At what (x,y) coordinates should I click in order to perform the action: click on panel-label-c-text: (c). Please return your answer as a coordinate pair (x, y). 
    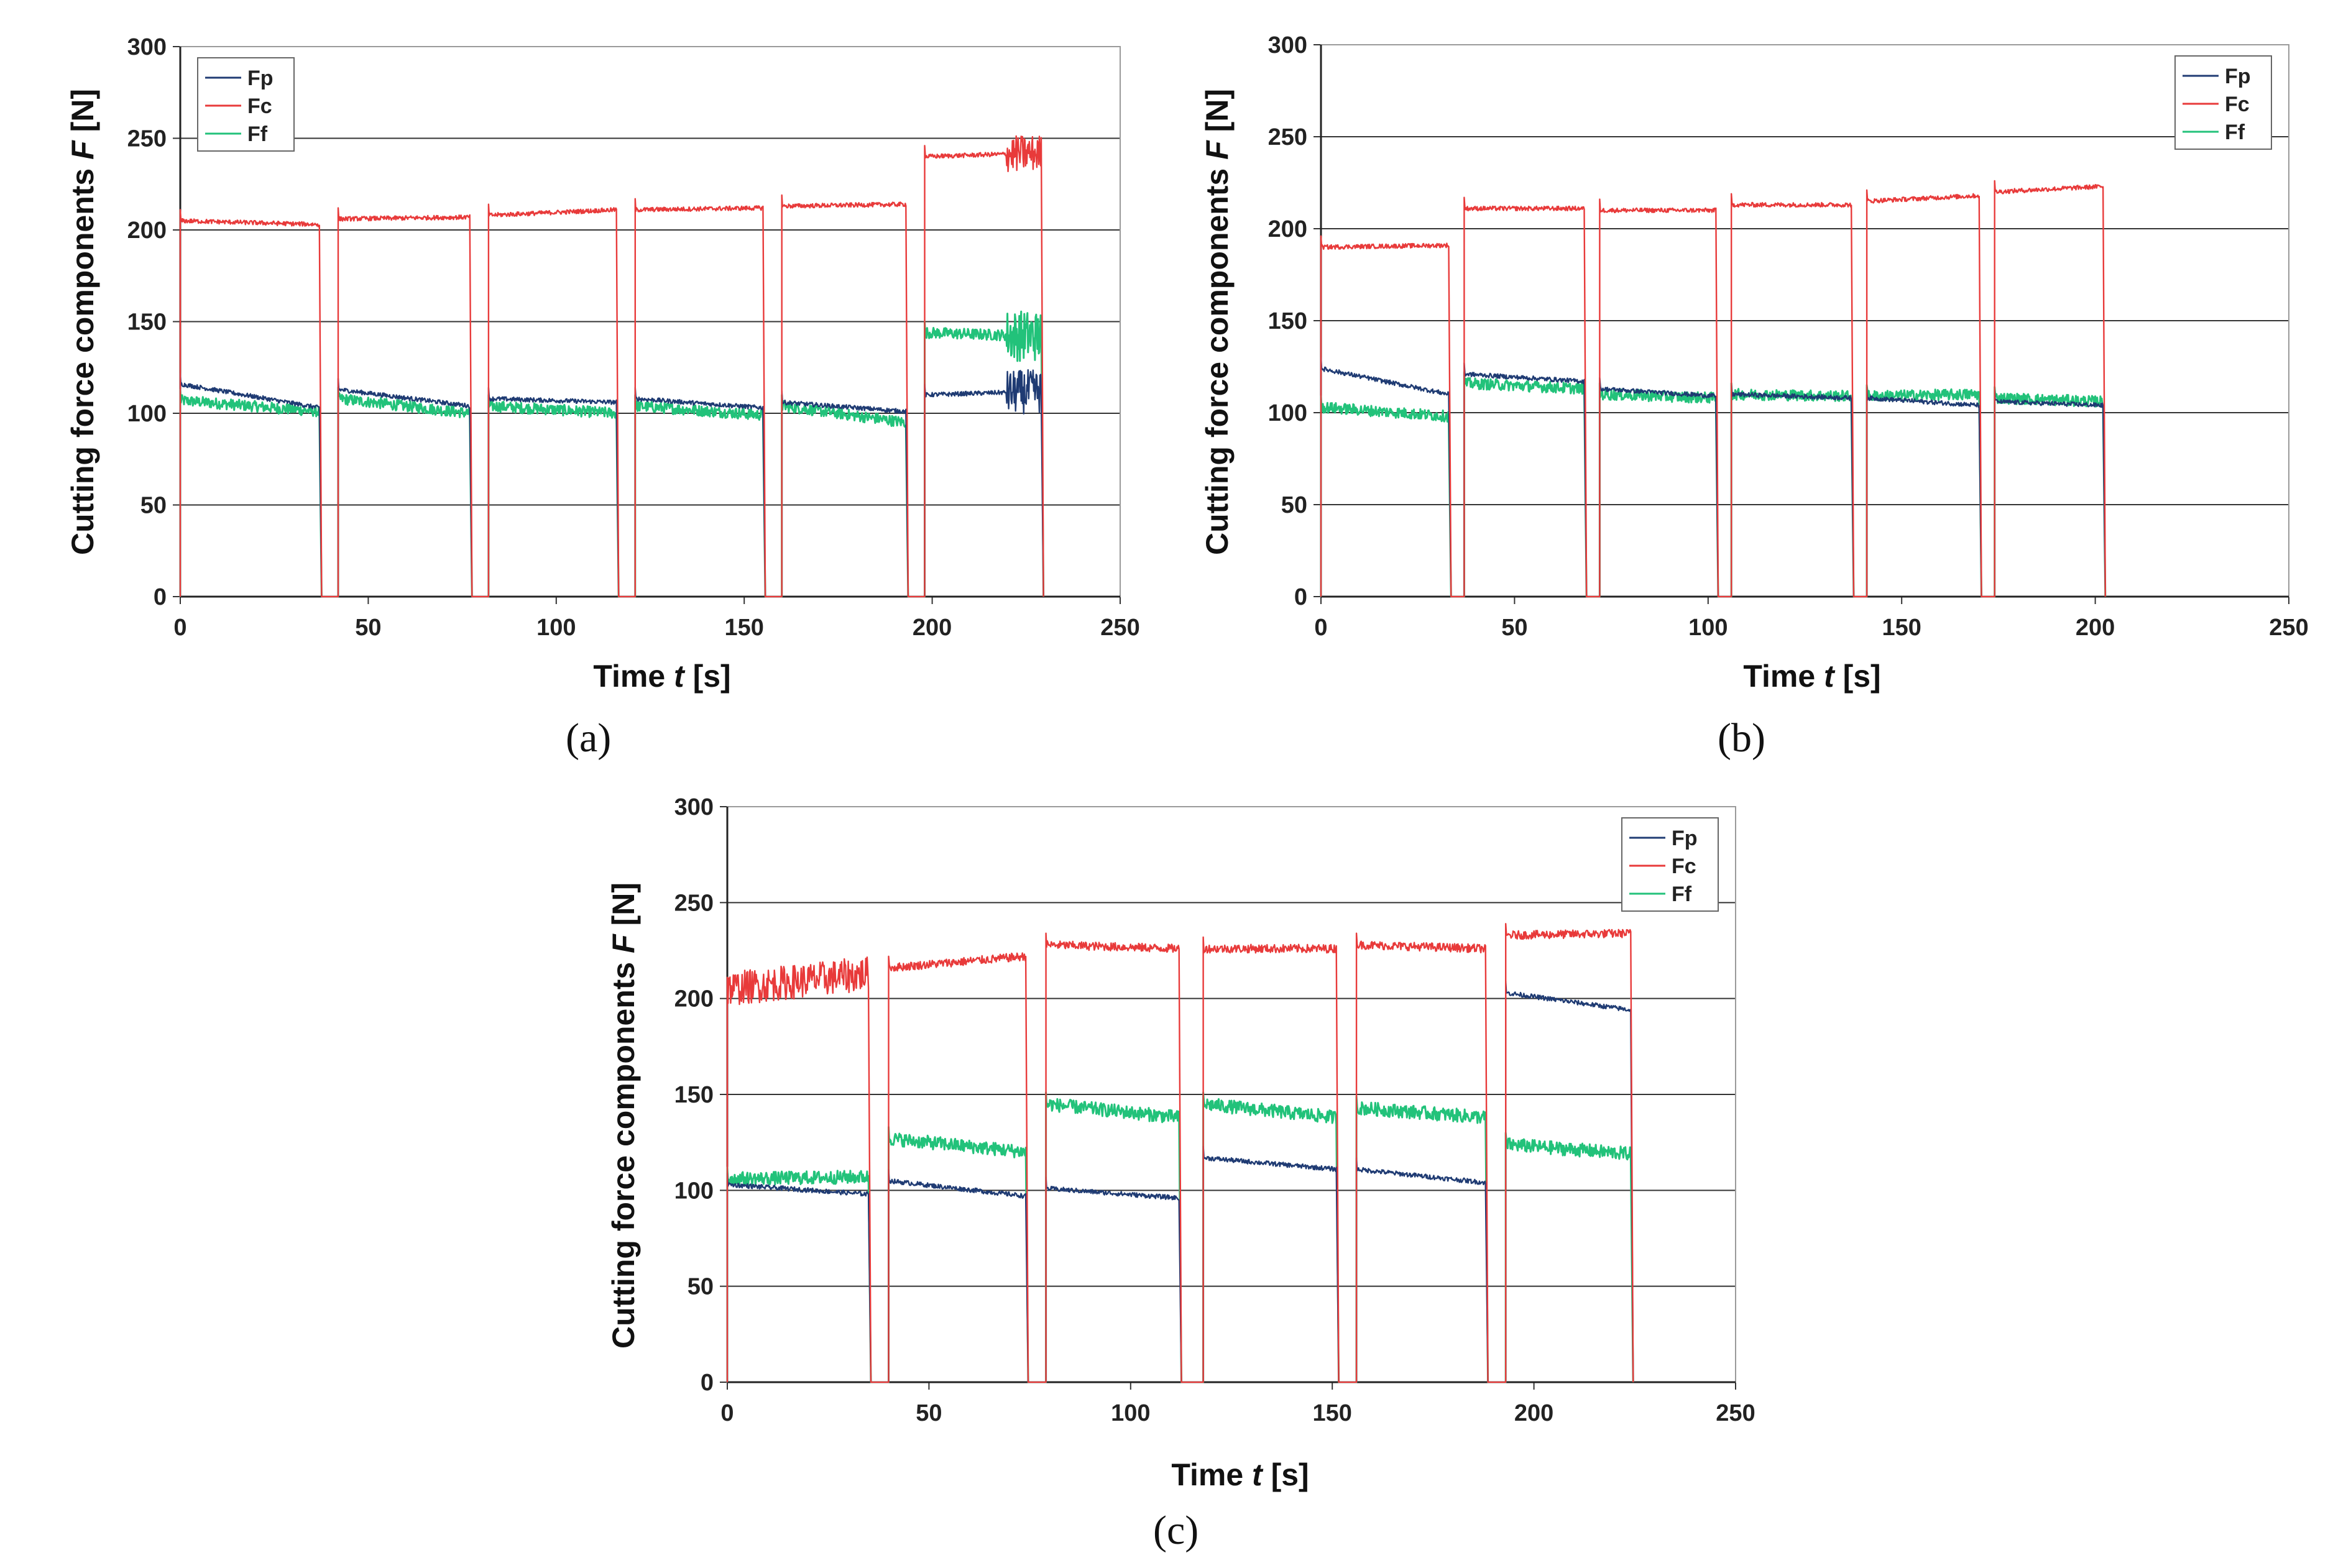
    Looking at the image, I should click on (1176, 1530).